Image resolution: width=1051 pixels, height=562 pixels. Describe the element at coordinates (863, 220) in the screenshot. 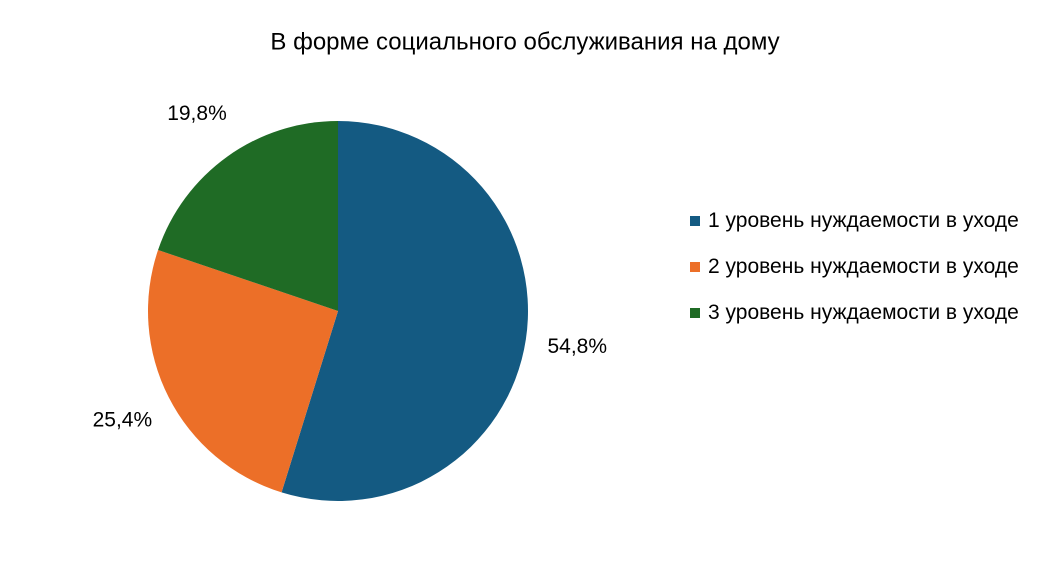

I see `legend-label: 1 уровень нуждаемости в уходе` at that location.